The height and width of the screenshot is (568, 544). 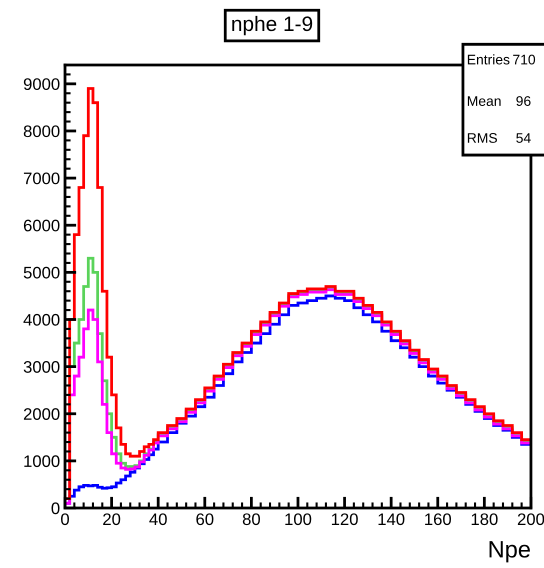 What do you see at coordinates (524, 59) in the screenshot?
I see `text: 710` at bounding box center [524, 59].